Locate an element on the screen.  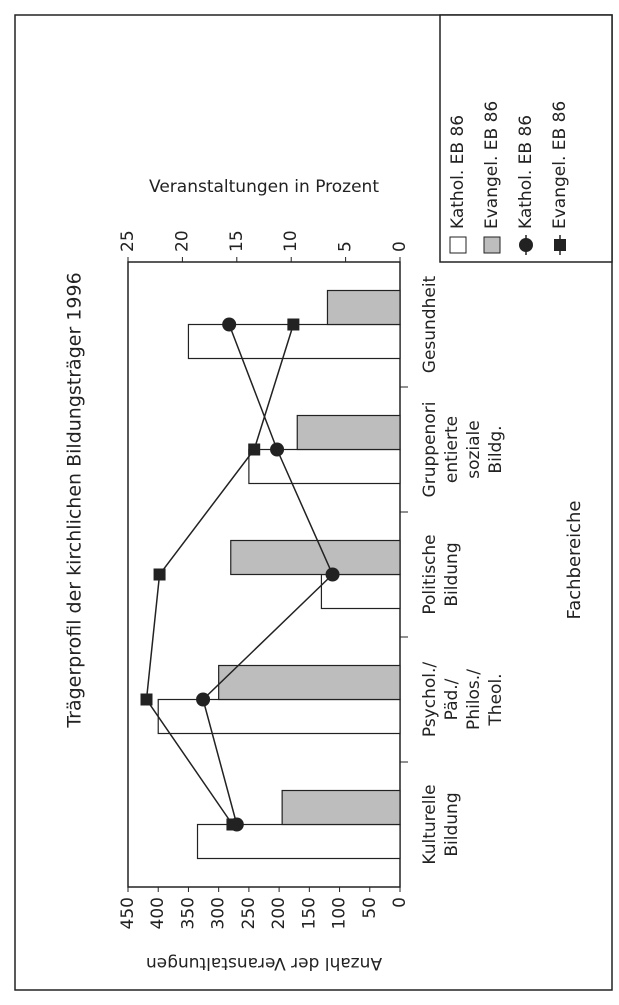
y-tick-label: 400 is located at coordinates (158, 913).